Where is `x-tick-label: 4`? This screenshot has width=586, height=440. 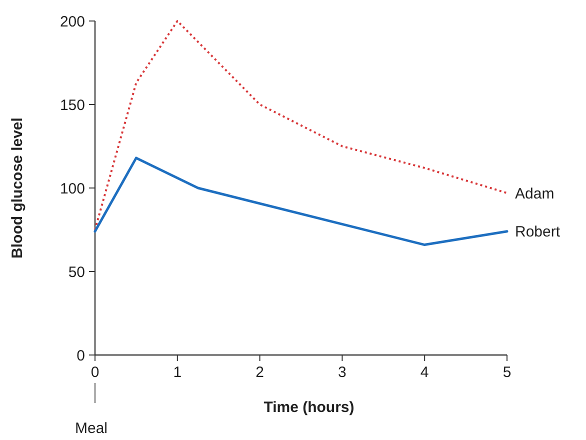 x-tick-label: 4 is located at coordinates (424, 372).